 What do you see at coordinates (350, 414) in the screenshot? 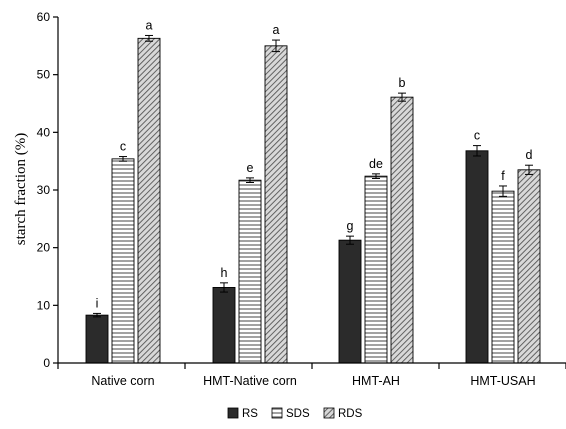
I see `legend-label-rds: RDS` at bounding box center [350, 414].